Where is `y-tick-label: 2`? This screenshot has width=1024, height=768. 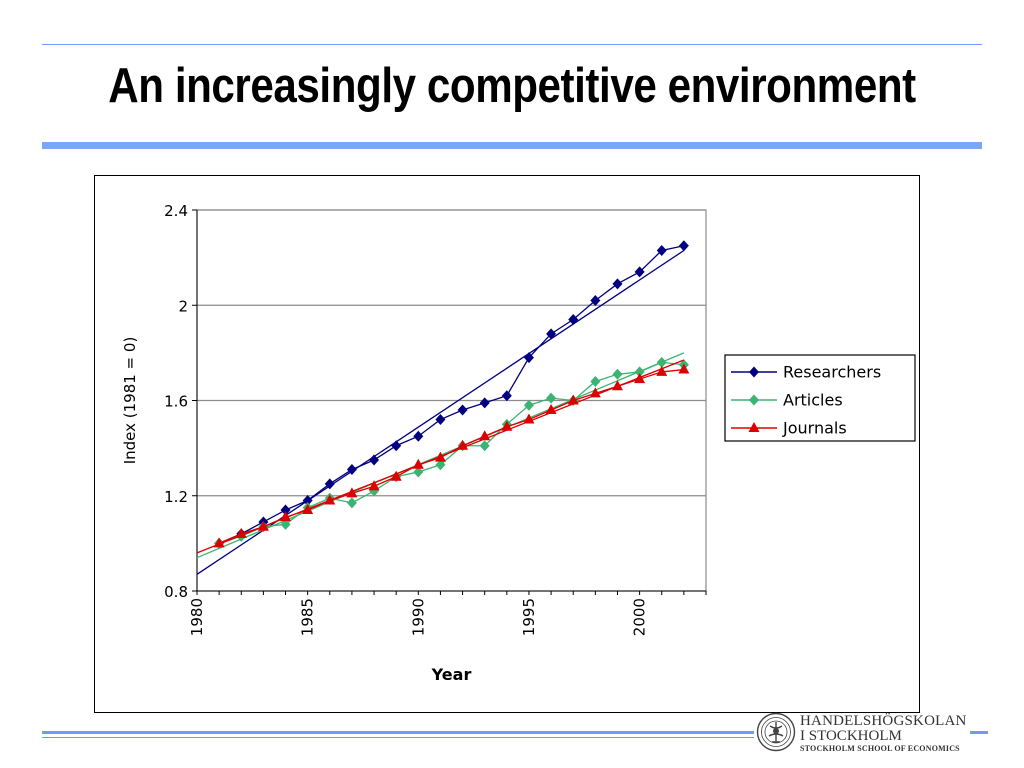
y-tick-label: 2 is located at coordinates (183, 306).